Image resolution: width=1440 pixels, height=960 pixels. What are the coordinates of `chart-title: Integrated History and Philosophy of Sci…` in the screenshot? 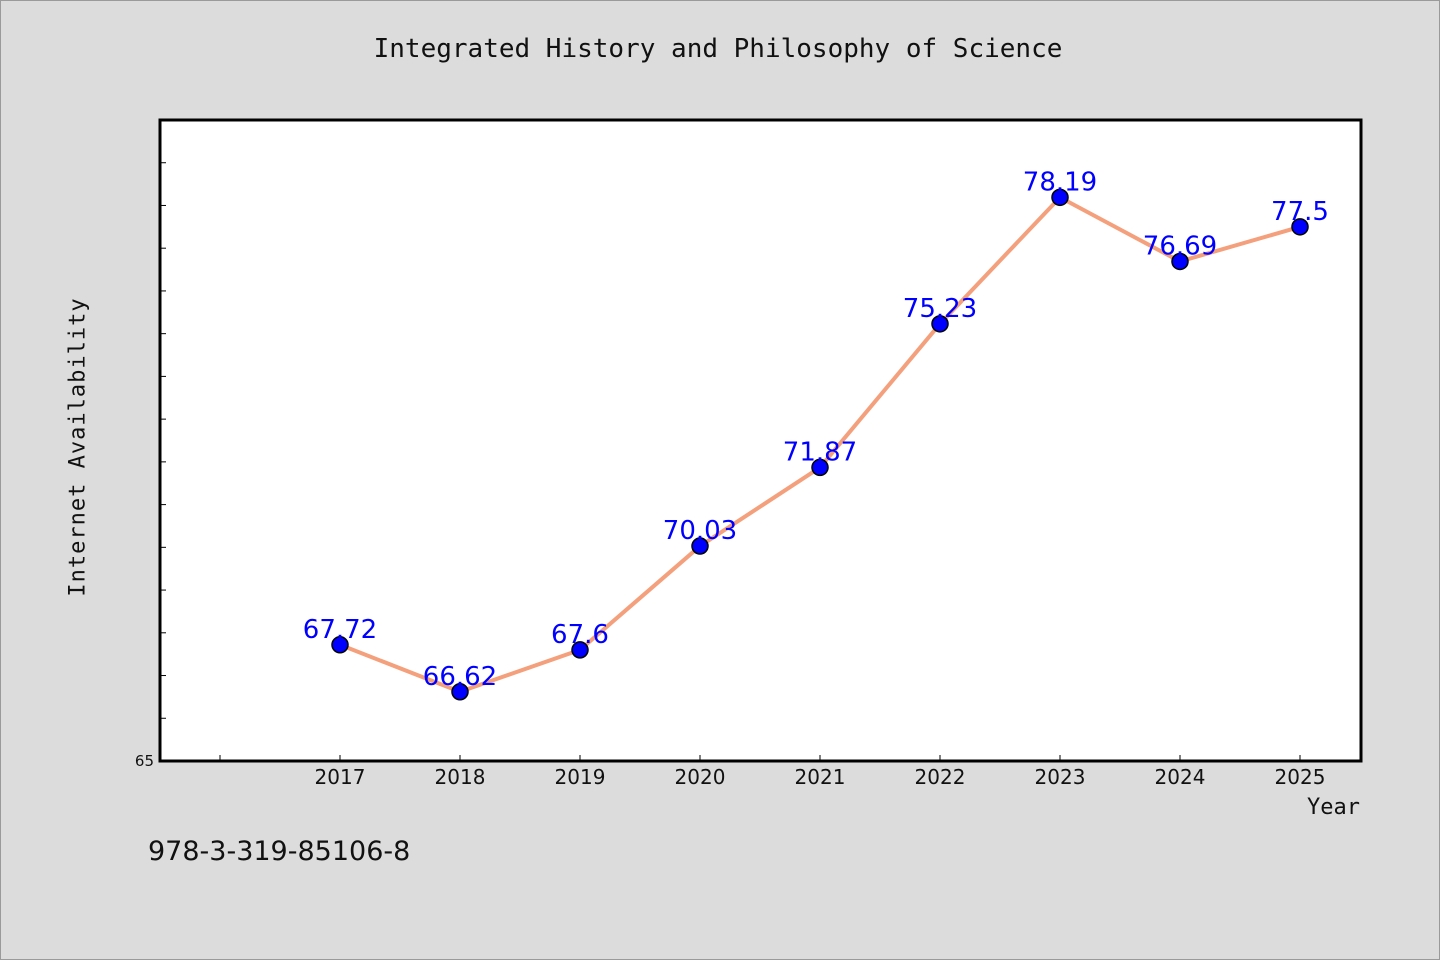 It's located at (718, 49).